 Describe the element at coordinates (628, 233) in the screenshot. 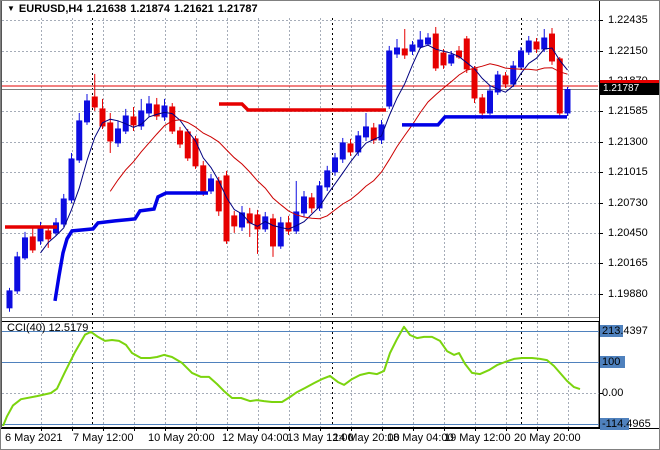

I see `price-axis-label: 1.20450` at that location.